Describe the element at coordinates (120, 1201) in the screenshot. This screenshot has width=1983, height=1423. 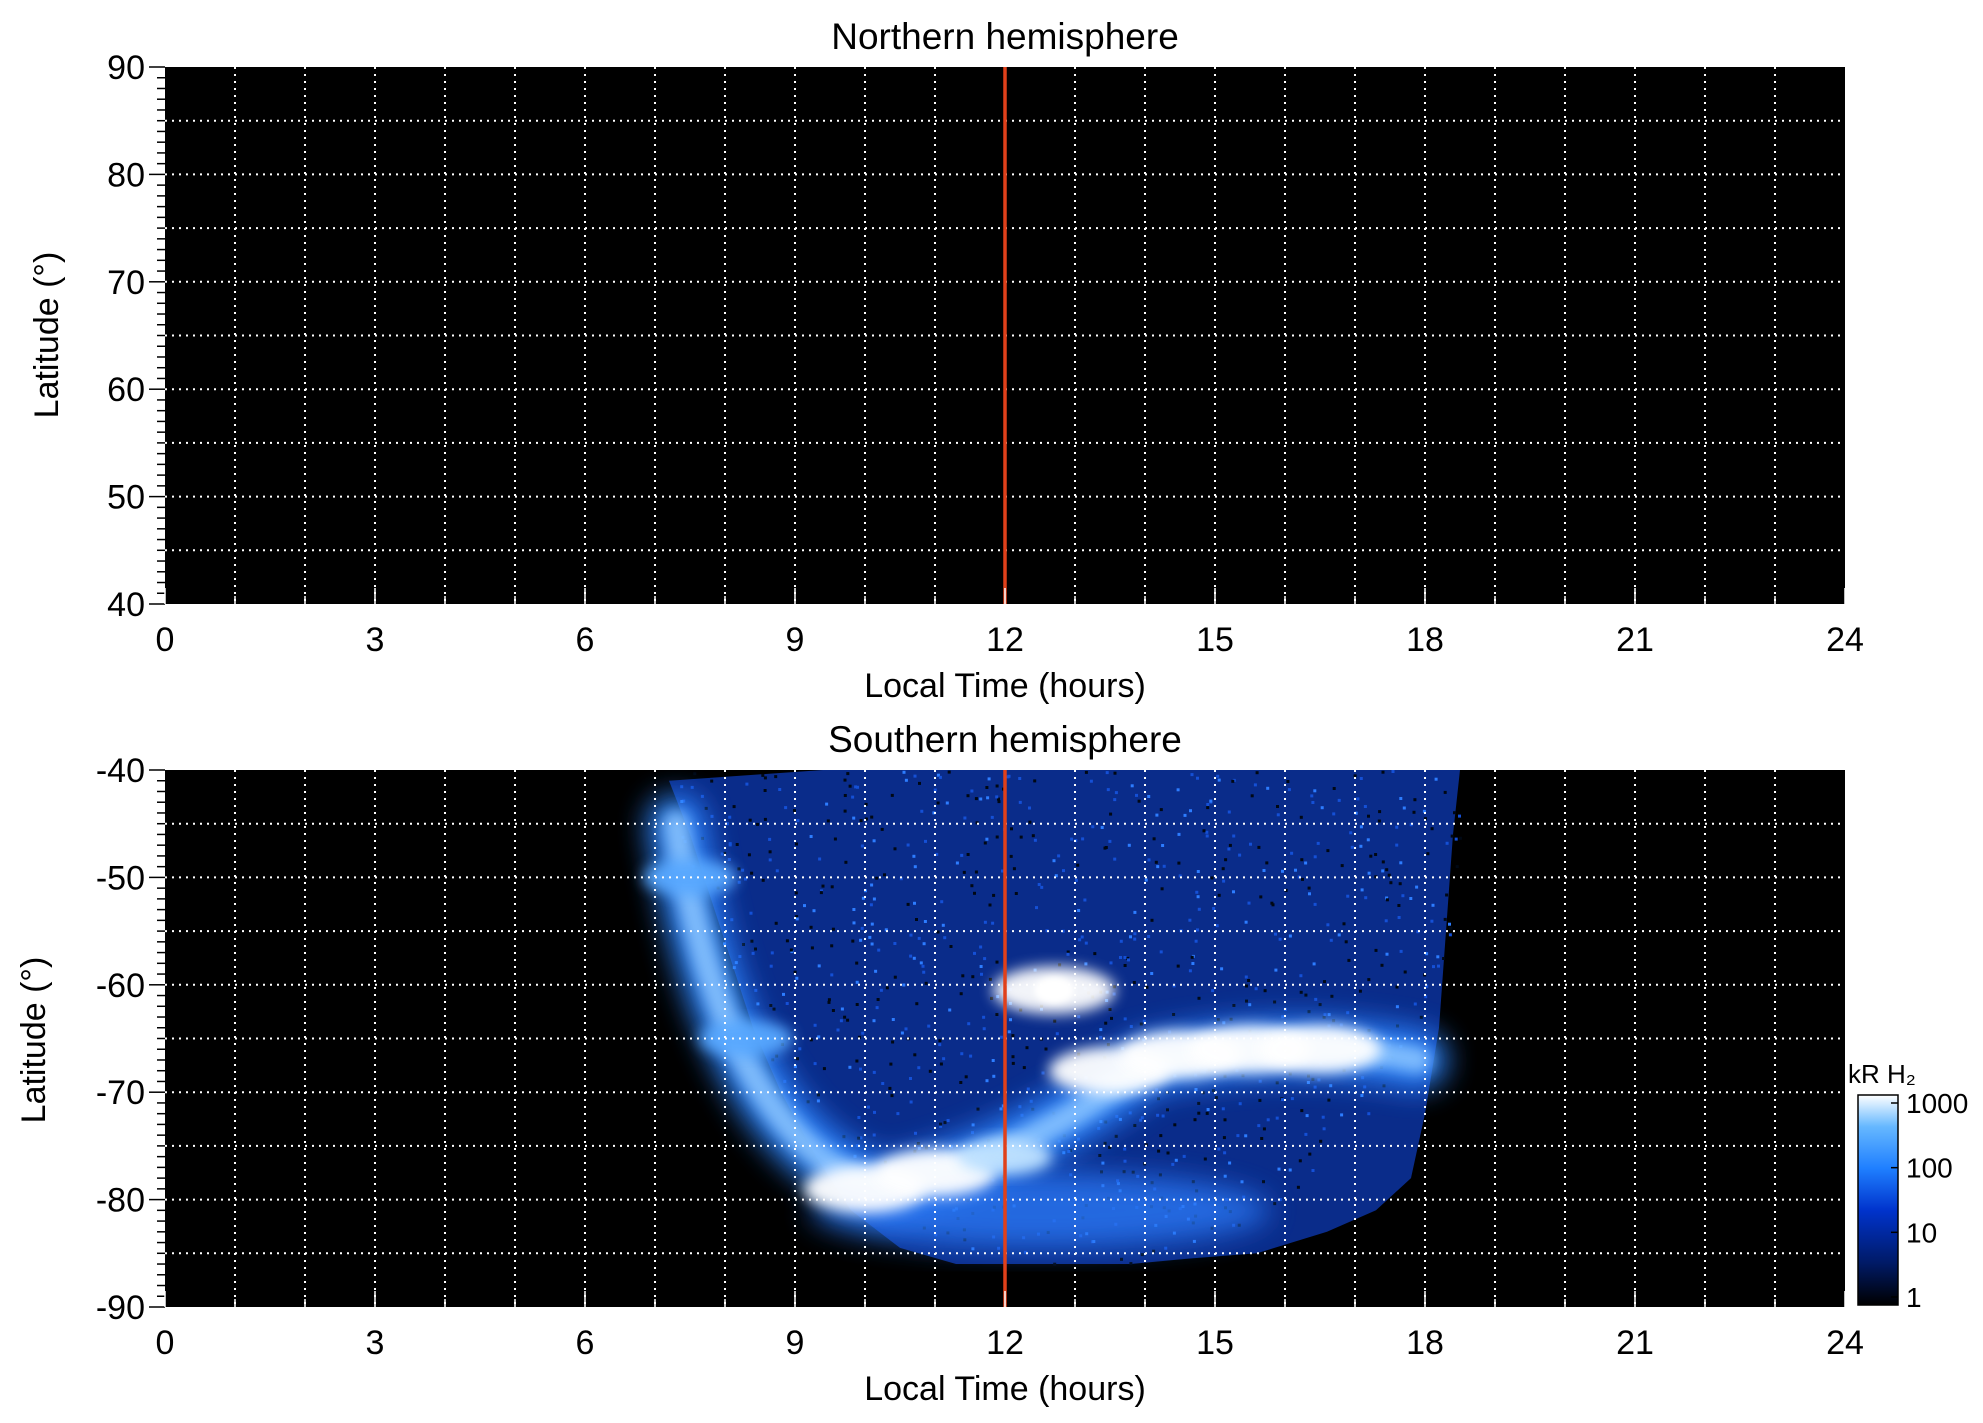
I see `y-tick-label: -80` at that location.